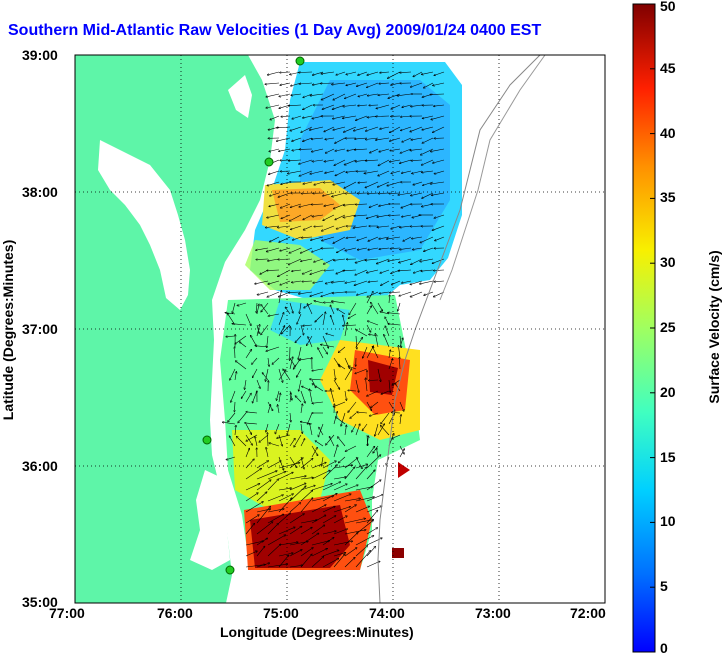 The width and height of the screenshot is (724, 659). I want to click on chesapeake-bay, so click(144, 225).